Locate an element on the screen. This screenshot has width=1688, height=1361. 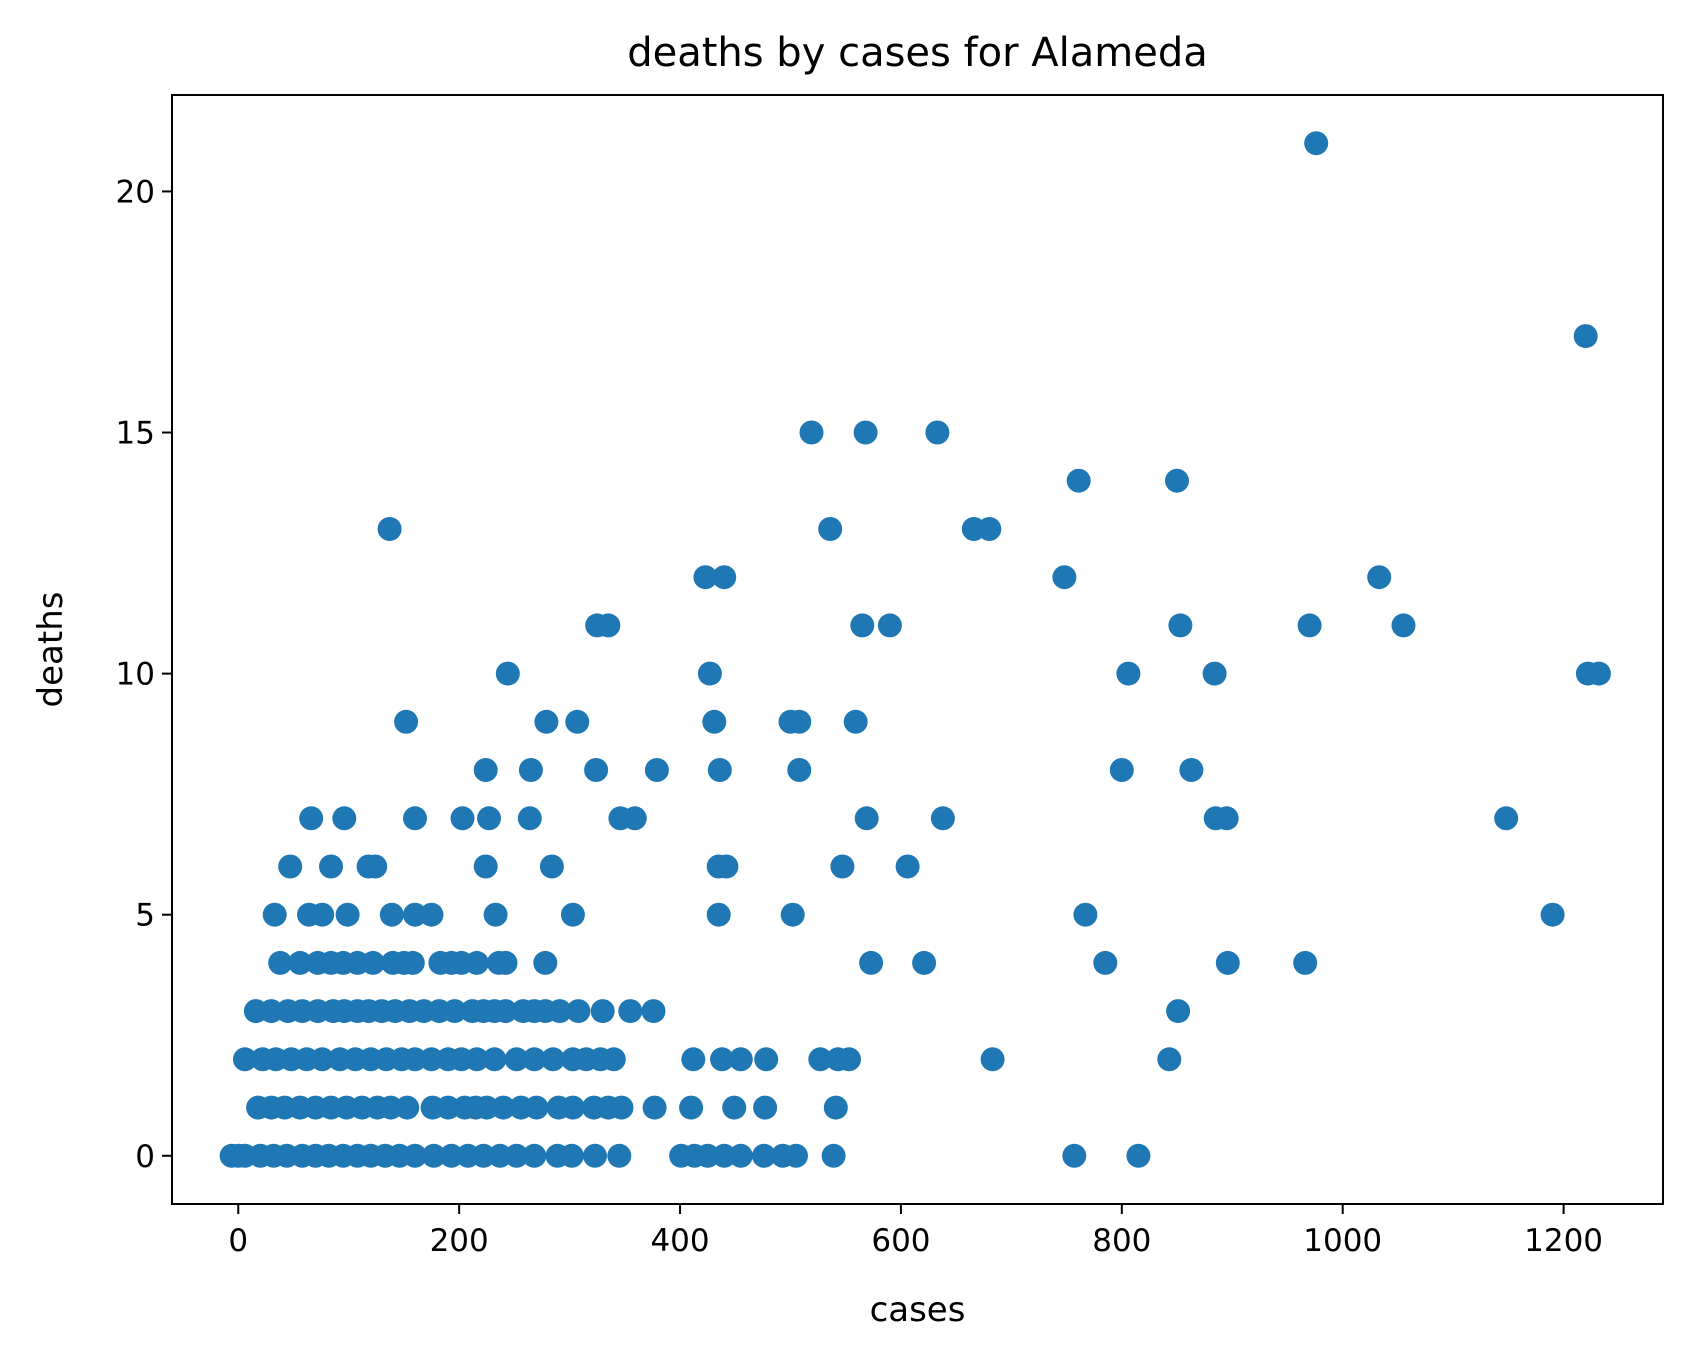
y-tick-label: 5 is located at coordinates (145, 916).